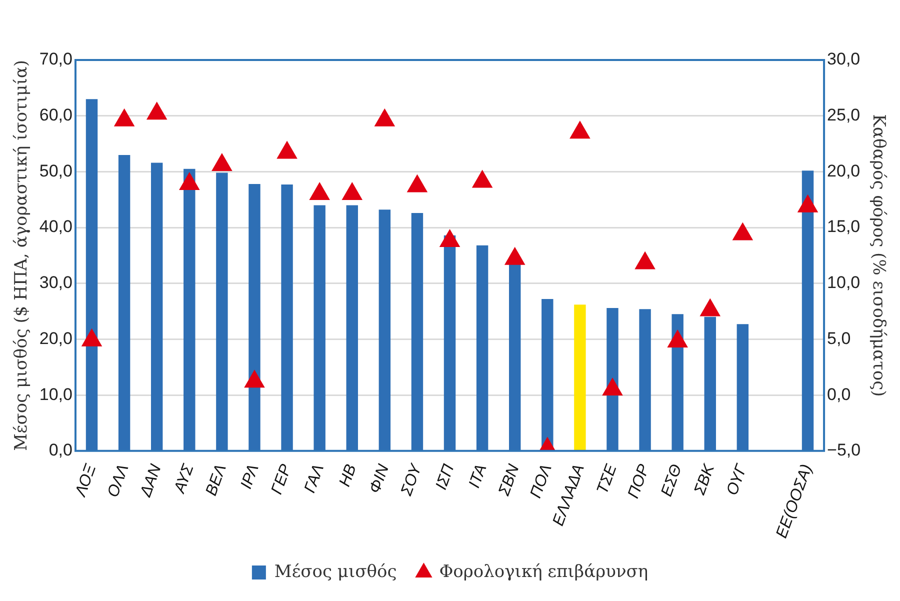 The width and height of the screenshot is (900, 601). What do you see at coordinates (839, 338) in the screenshot?
I see `y2-tick-label: 5,0` at bounding box center [839, 338].